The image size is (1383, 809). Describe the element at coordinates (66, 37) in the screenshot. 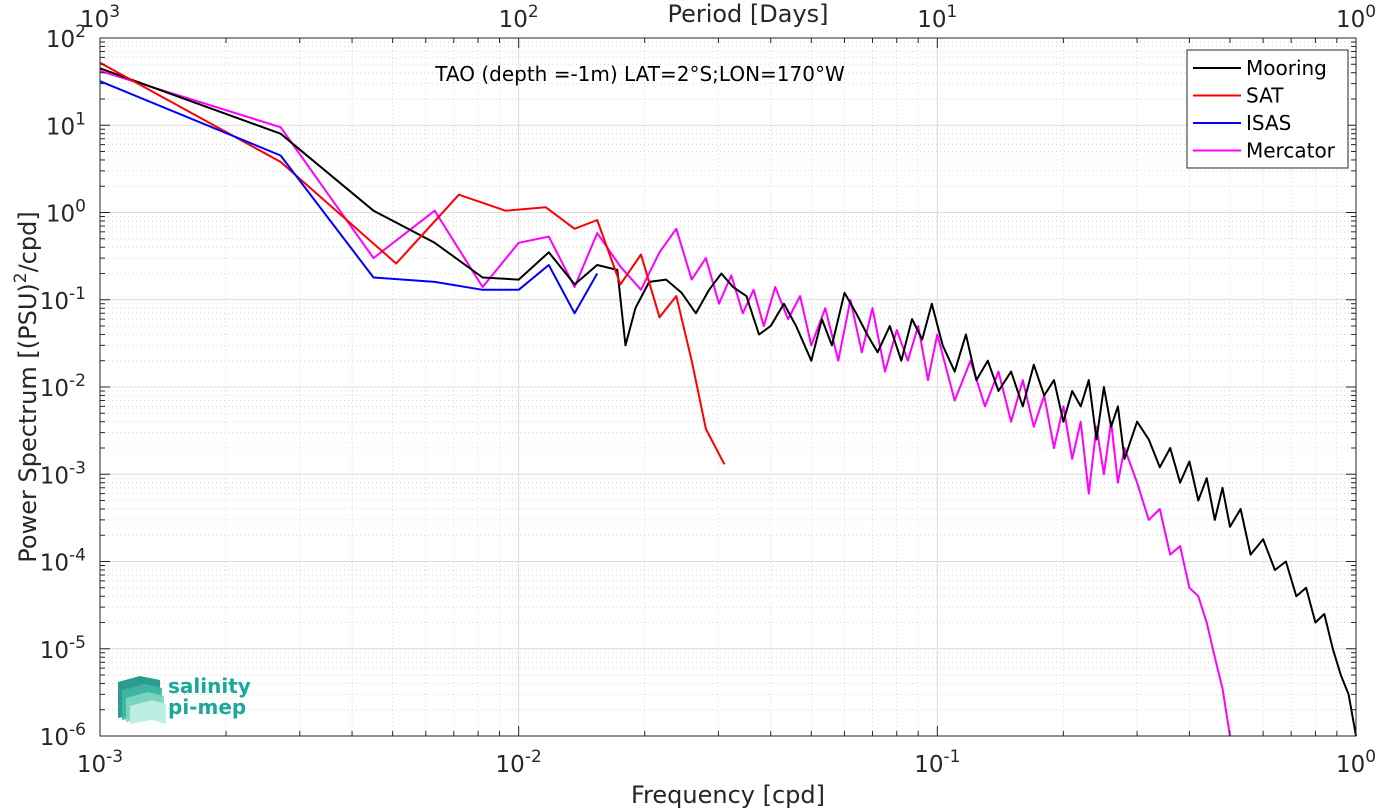

I see `y-tick-label: 10²` at that location.